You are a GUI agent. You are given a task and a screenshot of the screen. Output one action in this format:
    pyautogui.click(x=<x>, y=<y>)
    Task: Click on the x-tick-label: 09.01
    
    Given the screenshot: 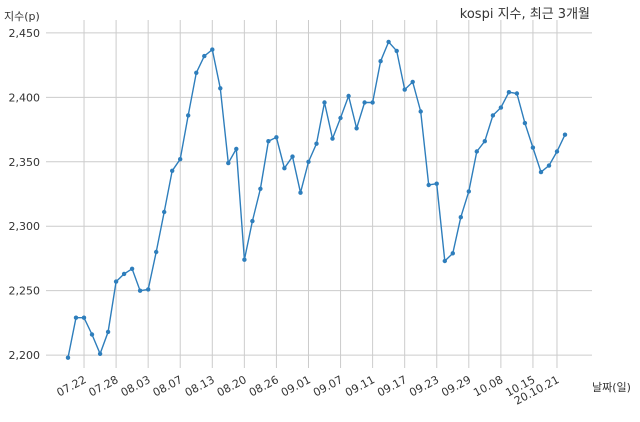 What is the action you would take?
    pyautogui.click(x=296, y=386)
    